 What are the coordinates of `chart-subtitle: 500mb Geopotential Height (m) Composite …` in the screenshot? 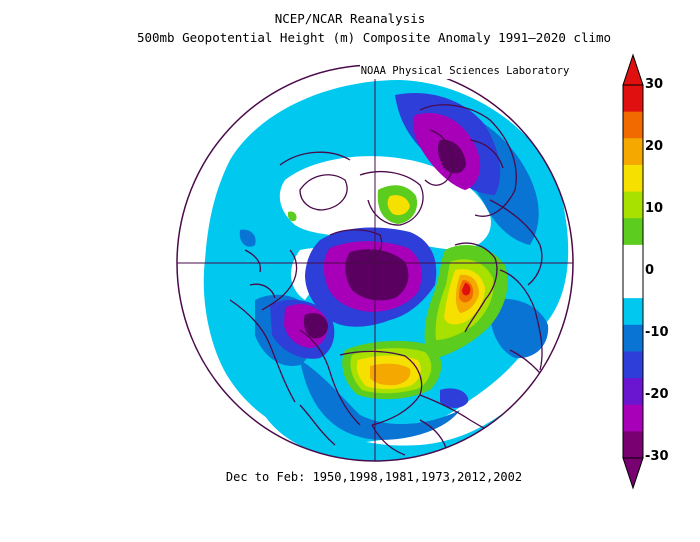 It's located at (374, 37).